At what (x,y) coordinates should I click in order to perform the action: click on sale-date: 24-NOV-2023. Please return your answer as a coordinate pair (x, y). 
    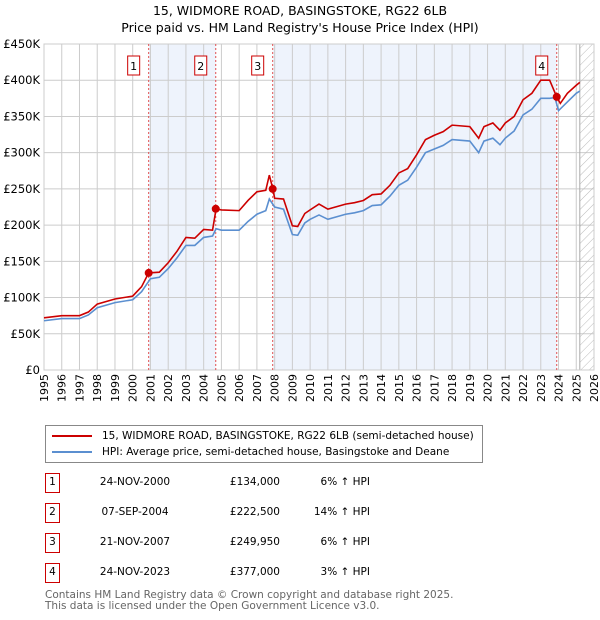
    Looking at the image, I should click on (135, 572).